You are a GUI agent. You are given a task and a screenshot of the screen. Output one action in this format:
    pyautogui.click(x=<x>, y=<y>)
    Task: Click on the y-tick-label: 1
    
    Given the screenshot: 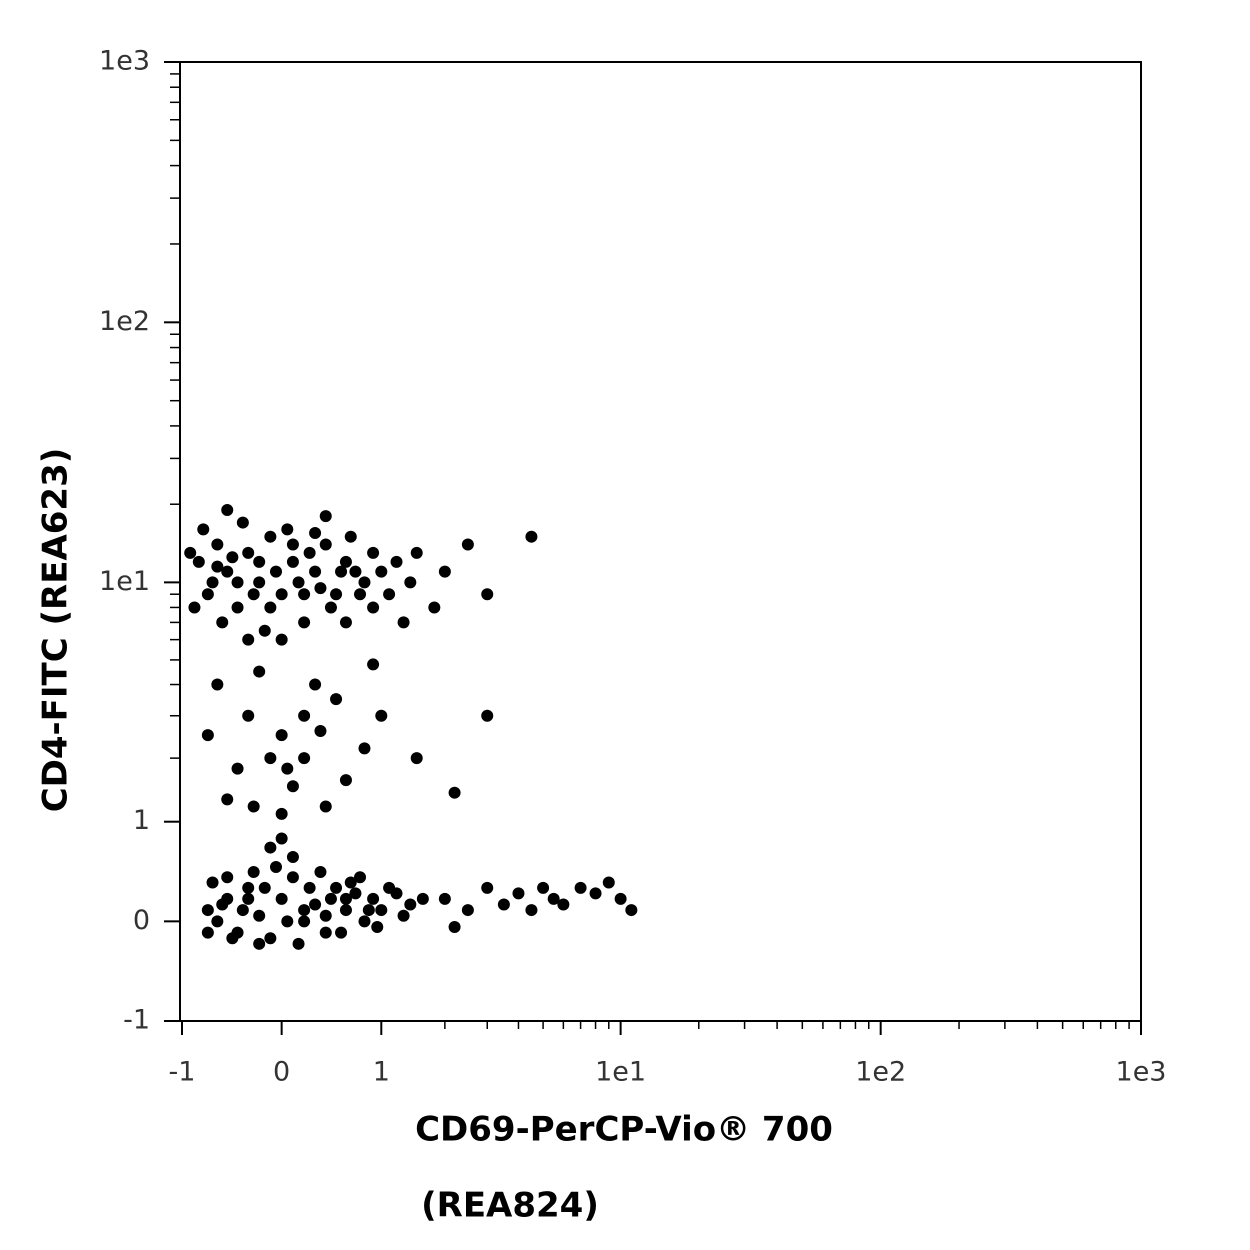 What is the action you would take?
    pyautogui.click(x=141, y=820)
    